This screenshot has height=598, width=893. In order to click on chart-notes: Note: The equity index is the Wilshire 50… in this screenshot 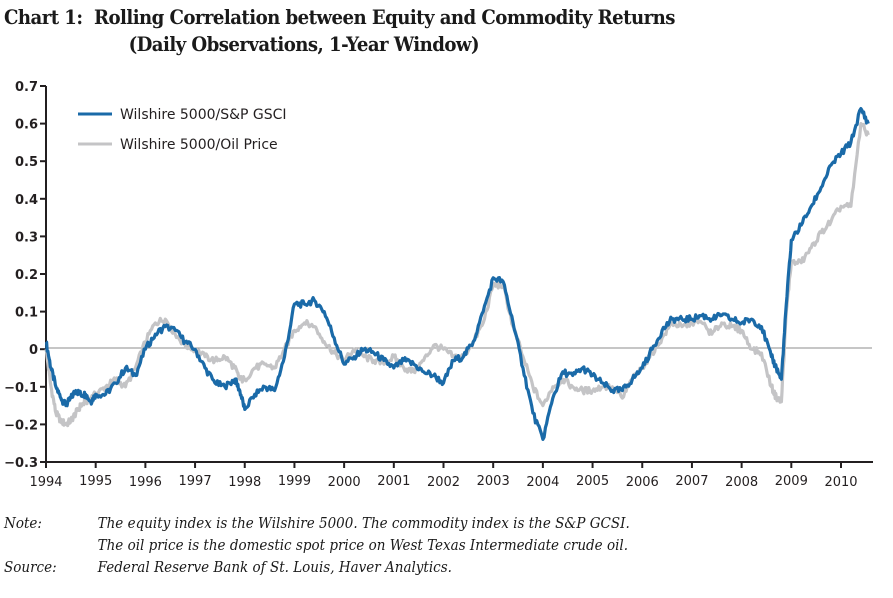, I will do `click(448, 545)`.